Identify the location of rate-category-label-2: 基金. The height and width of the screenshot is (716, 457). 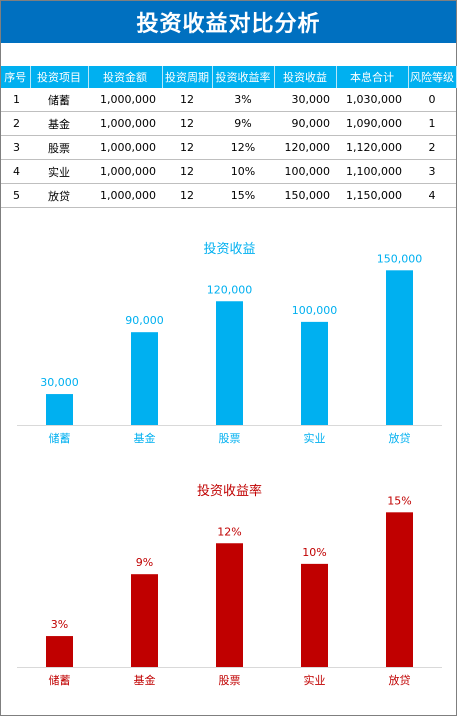
(145, 680).